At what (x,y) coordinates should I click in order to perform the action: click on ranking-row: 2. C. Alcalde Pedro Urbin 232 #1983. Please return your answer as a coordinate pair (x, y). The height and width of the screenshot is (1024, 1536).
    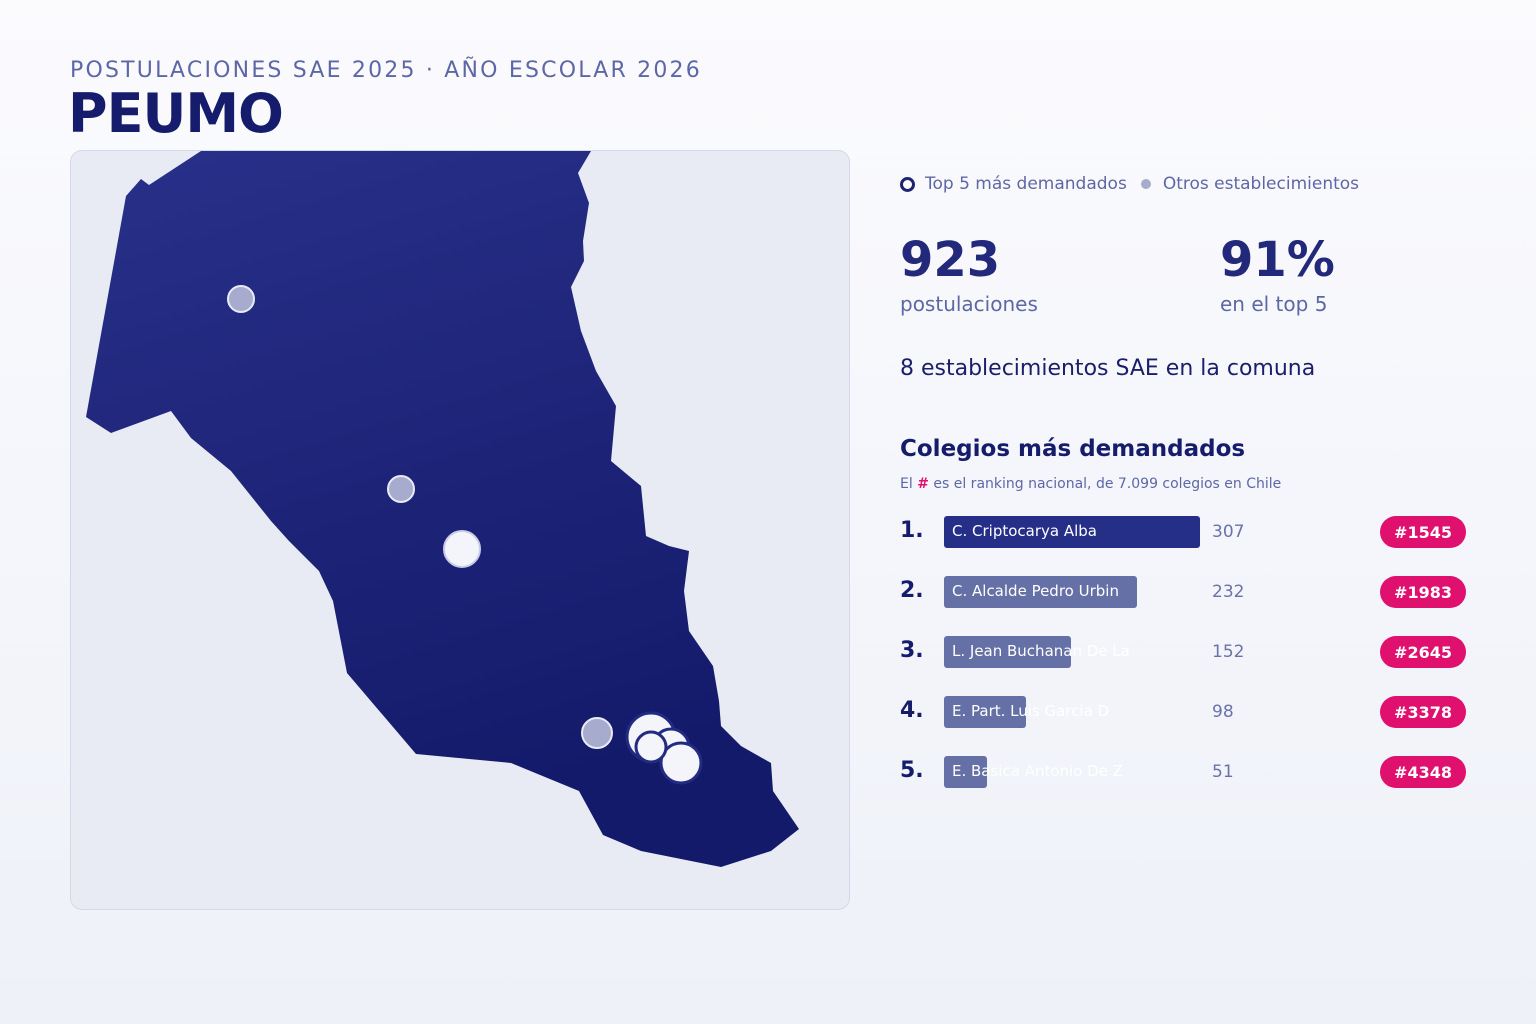
    Looking at the image, I should click on (1183, 592).